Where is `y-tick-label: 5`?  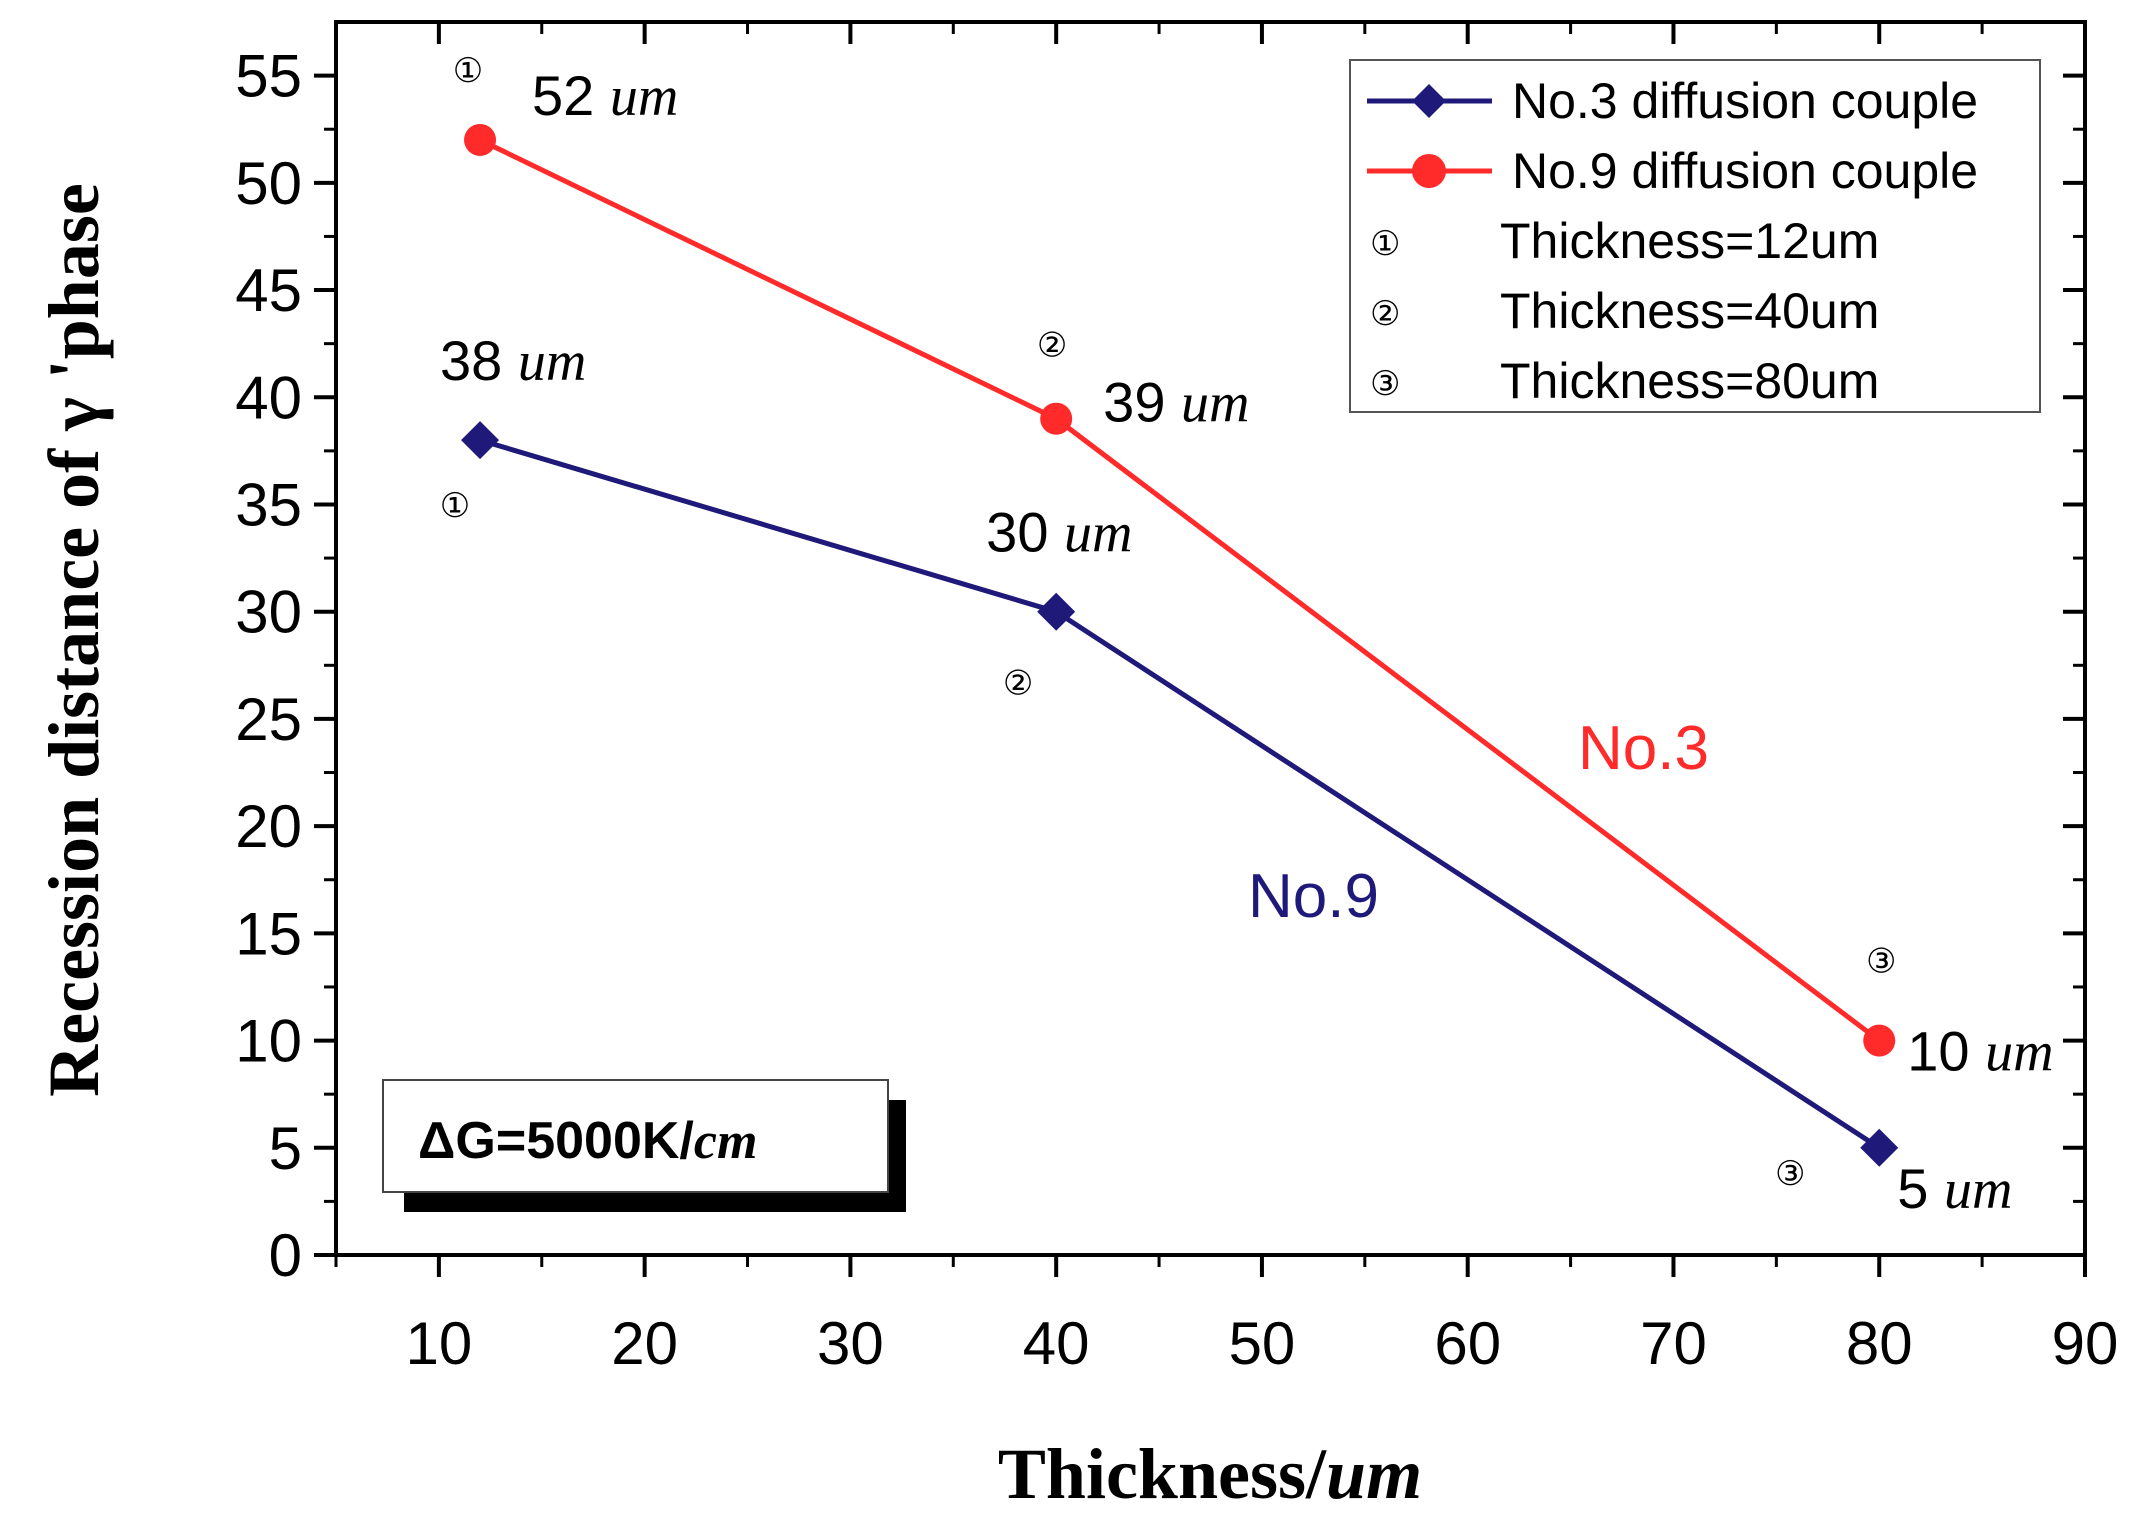
y-tick-label: 5 is located at coordinates (285, 1148).